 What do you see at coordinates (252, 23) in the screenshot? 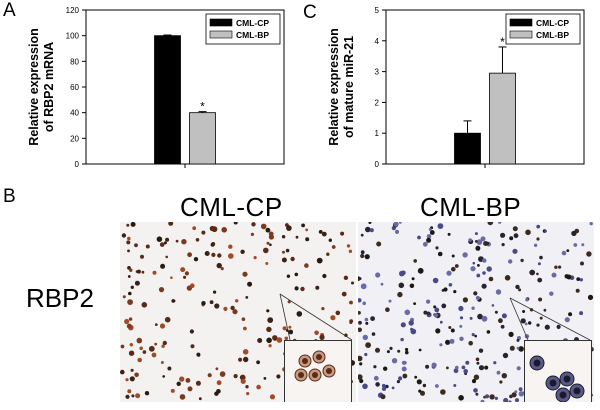
I see `a-legend-label-0: CML-CP` at bounding box center [252, 23].